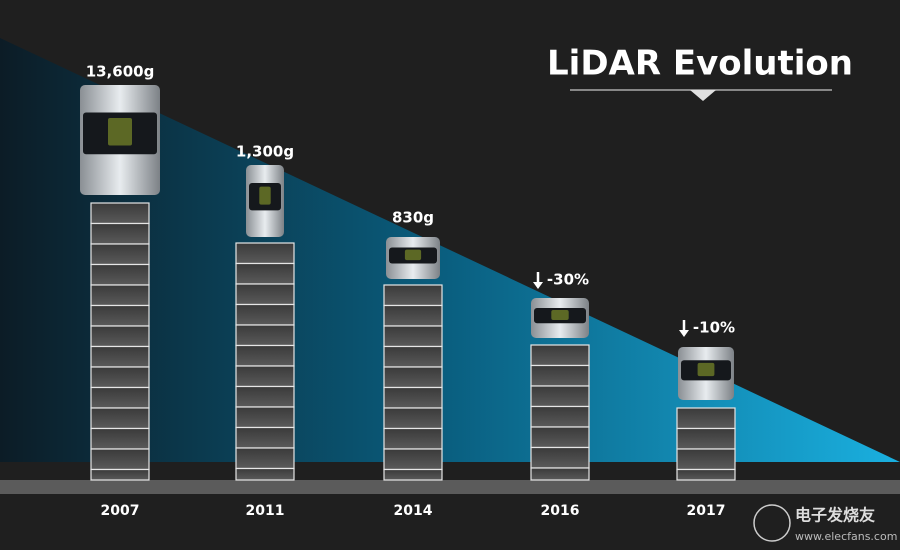 Image resolution: width=900 pixels, height=550 pixels. I want to click on year-label: 2007, so click(120, 511).